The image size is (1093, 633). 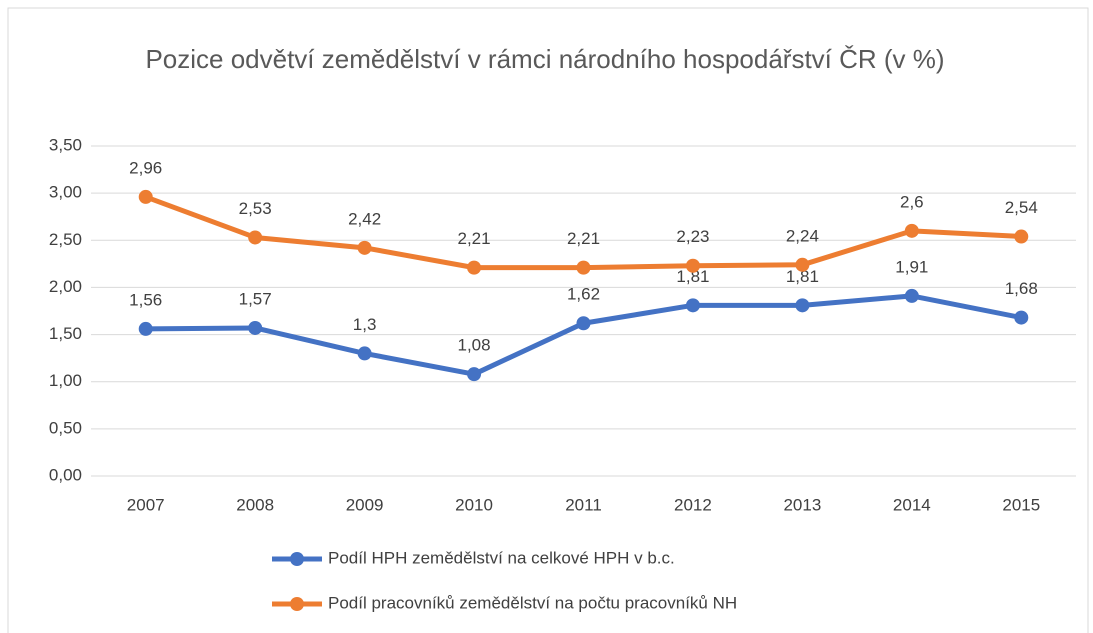 What do you see at coordinates (1021, 207) in the screenshot?
I see `data-label: 2,54` at bounding box center [1021, 207].